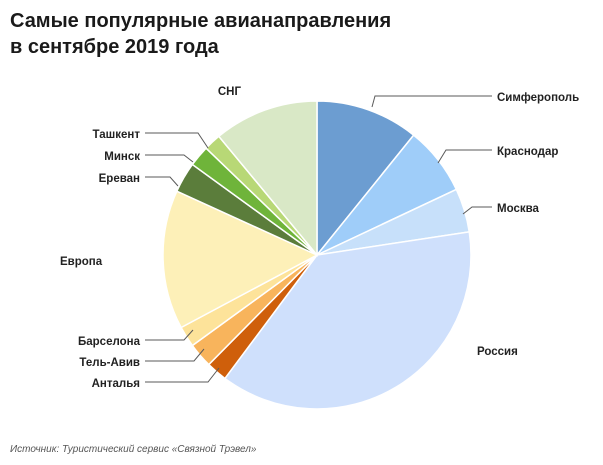  I want to click on slice-label-барселона: Барселона, so click(109, 342).